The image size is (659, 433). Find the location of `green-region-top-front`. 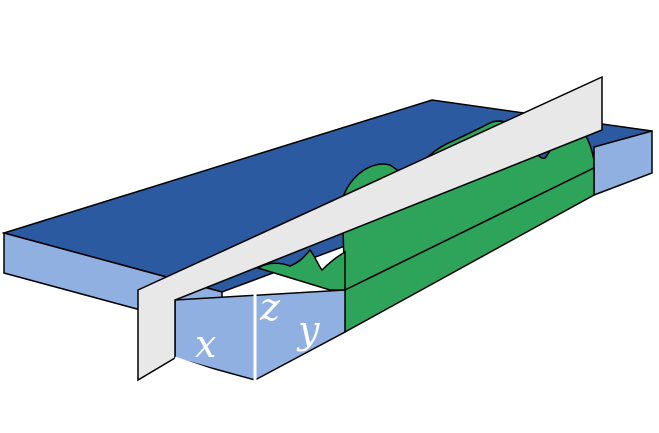

green-region-top-front is located at coordinates (301, 269).